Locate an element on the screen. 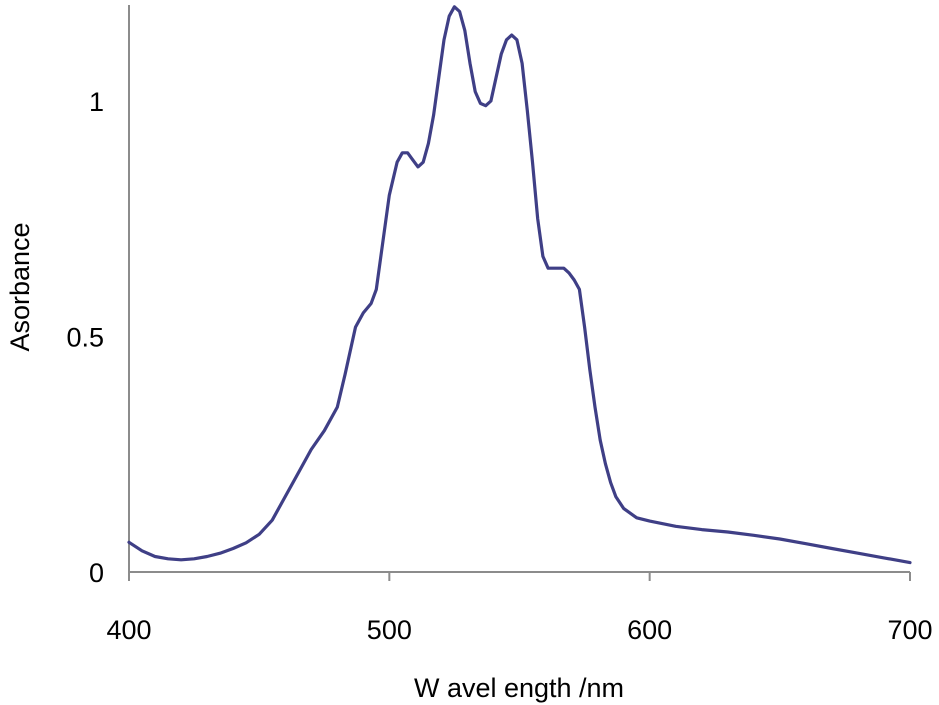  x-axis-title: W avel ength /nm is located at coordinates (519, 688).